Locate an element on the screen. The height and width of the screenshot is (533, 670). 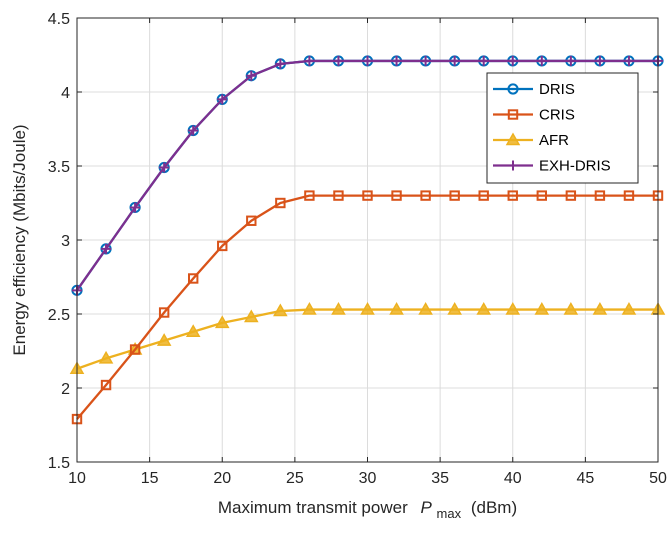
x-axis-label-main: Maximum transmit power is located at coordinates (313, 507).